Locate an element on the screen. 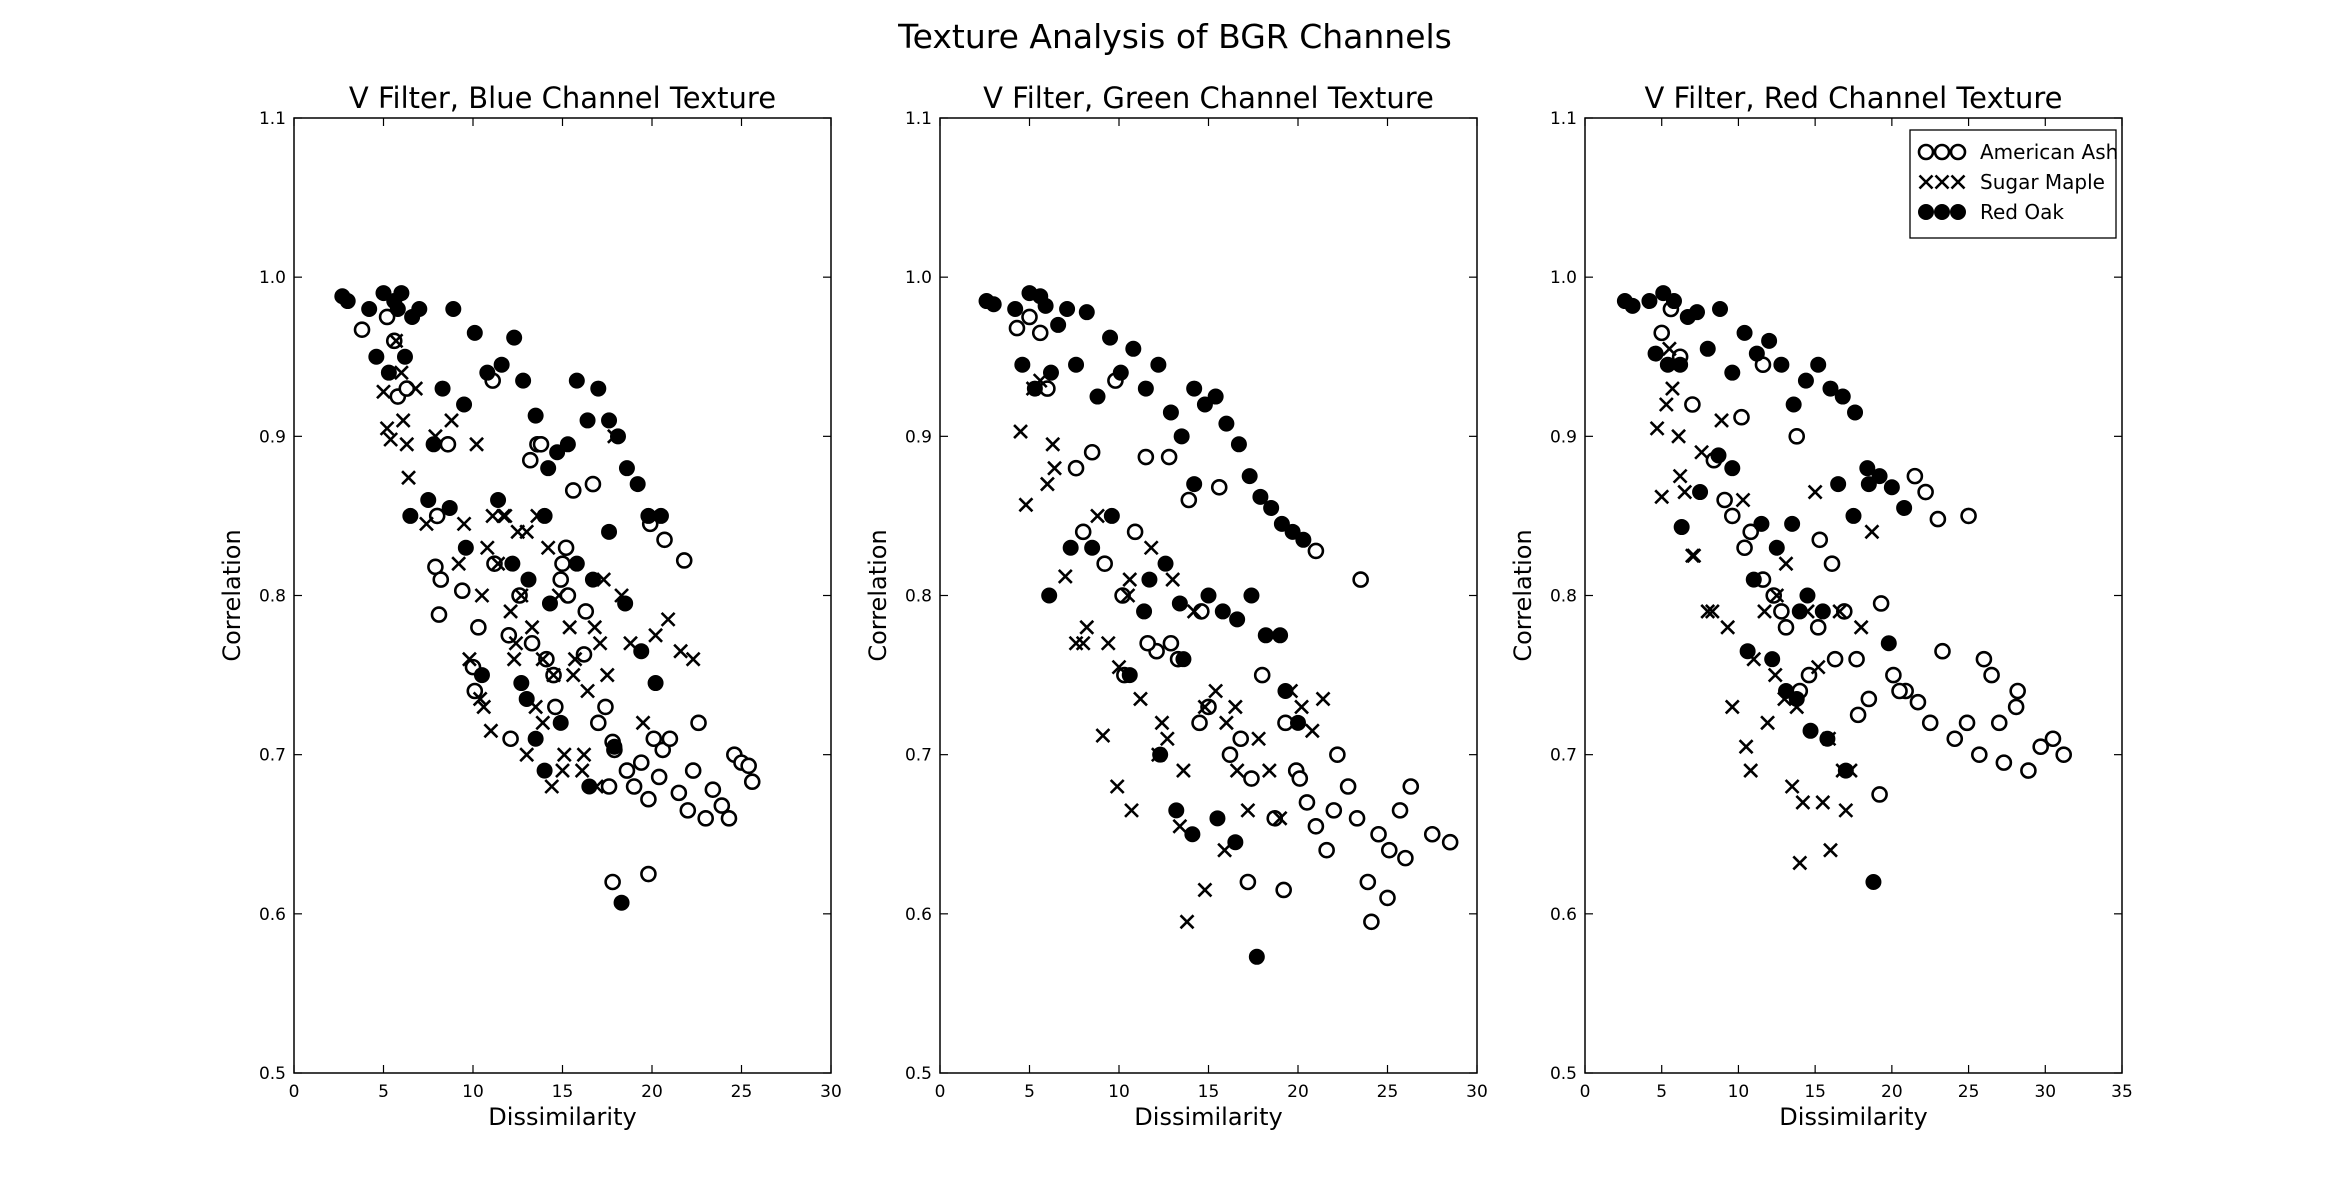 The height and width of the screenshot is (1182, 2338). x-tick-label: 5 is located at coordinates (1661, 1092).